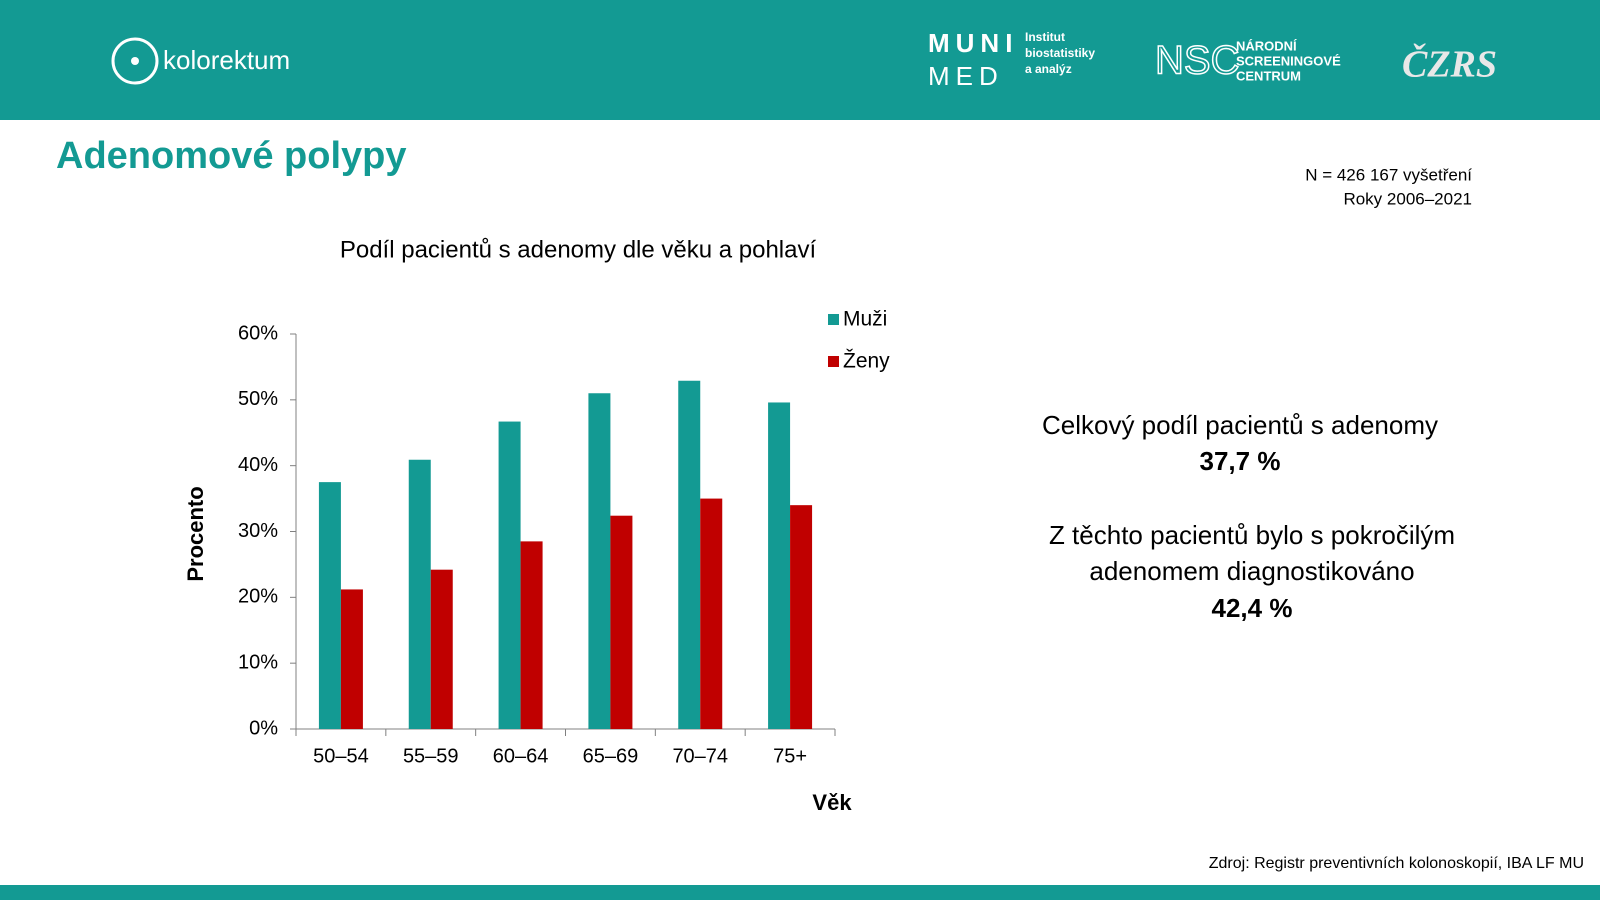 The height and width of the screenshot is (900, 1600). Describe the element at coordinates (1240, 425) in the screenshot. I see `summary-text: Celkový podíl pacientů s adenomy` at that location.